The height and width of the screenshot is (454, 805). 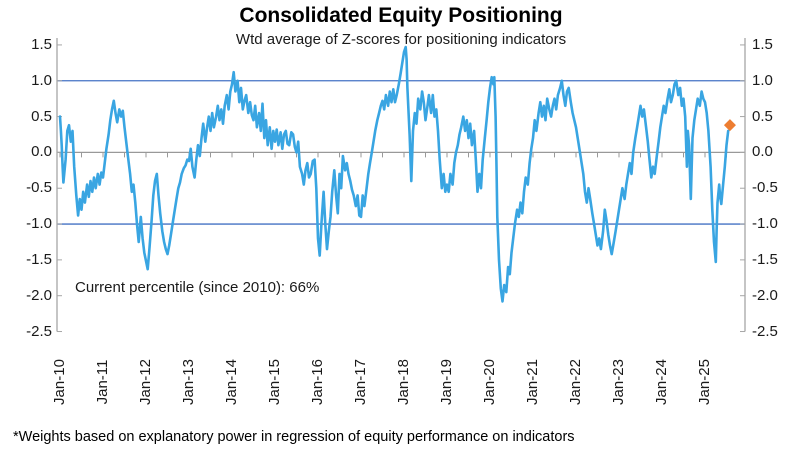 What do you see at coordinates (145, 382) in the screenshot?
I see `x-tick-label: Jan-12` at bounding box center [145, 382].